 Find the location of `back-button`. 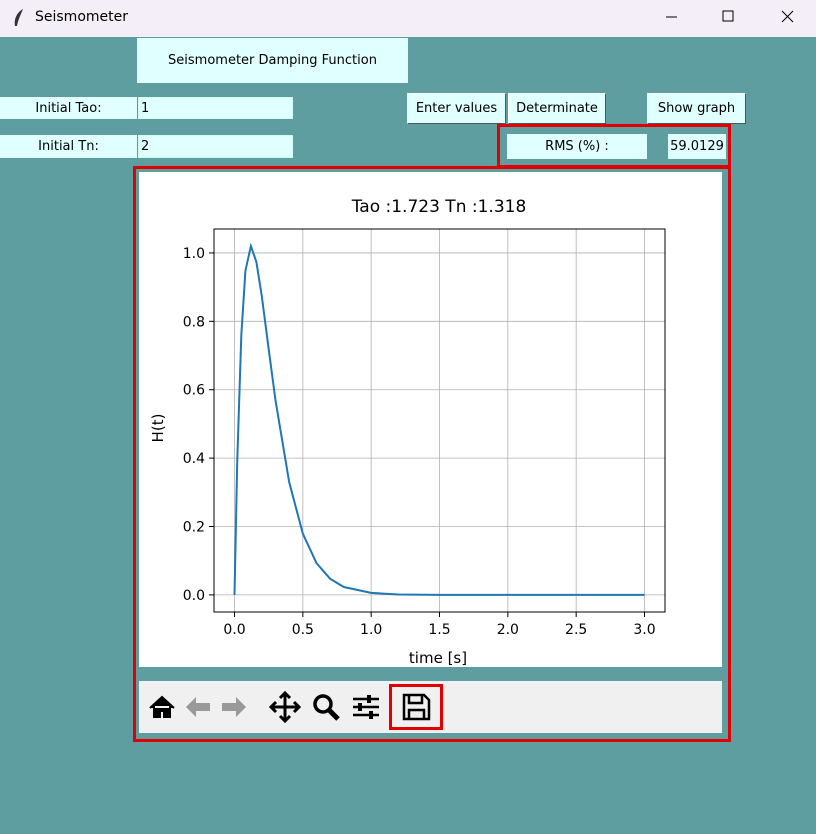

back-button is located at coordinates (198, 707).